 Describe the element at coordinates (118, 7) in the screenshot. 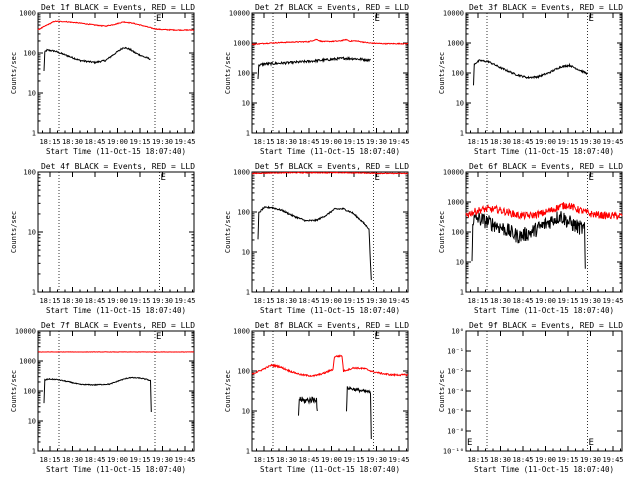

I see `panel-title: Det 1f BLACK = Events, RED = LLD` at that location.